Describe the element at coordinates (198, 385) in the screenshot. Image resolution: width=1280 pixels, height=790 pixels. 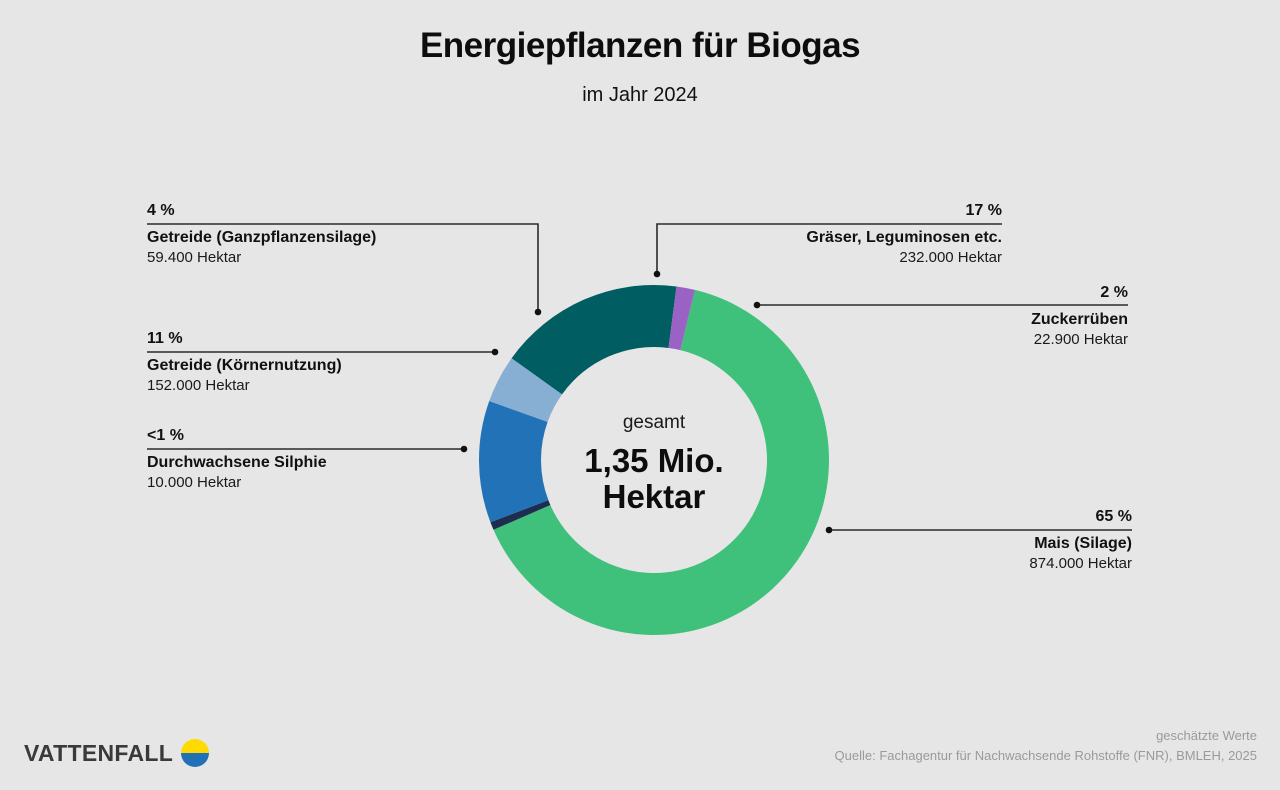
I see `label-value: 152.000 Hektar` at that location.